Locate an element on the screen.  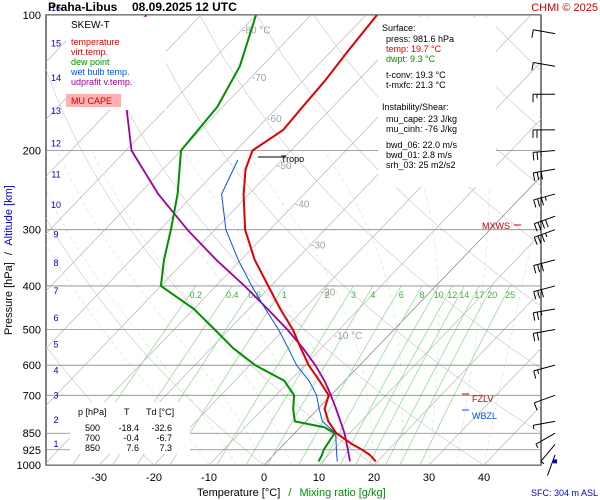
mixing-ratio-label: 25 is located at coordinates (510, 295).